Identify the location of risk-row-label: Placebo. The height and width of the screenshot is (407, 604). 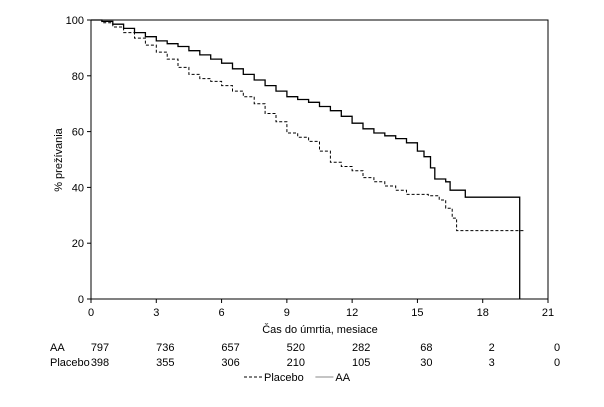
(70, 363).